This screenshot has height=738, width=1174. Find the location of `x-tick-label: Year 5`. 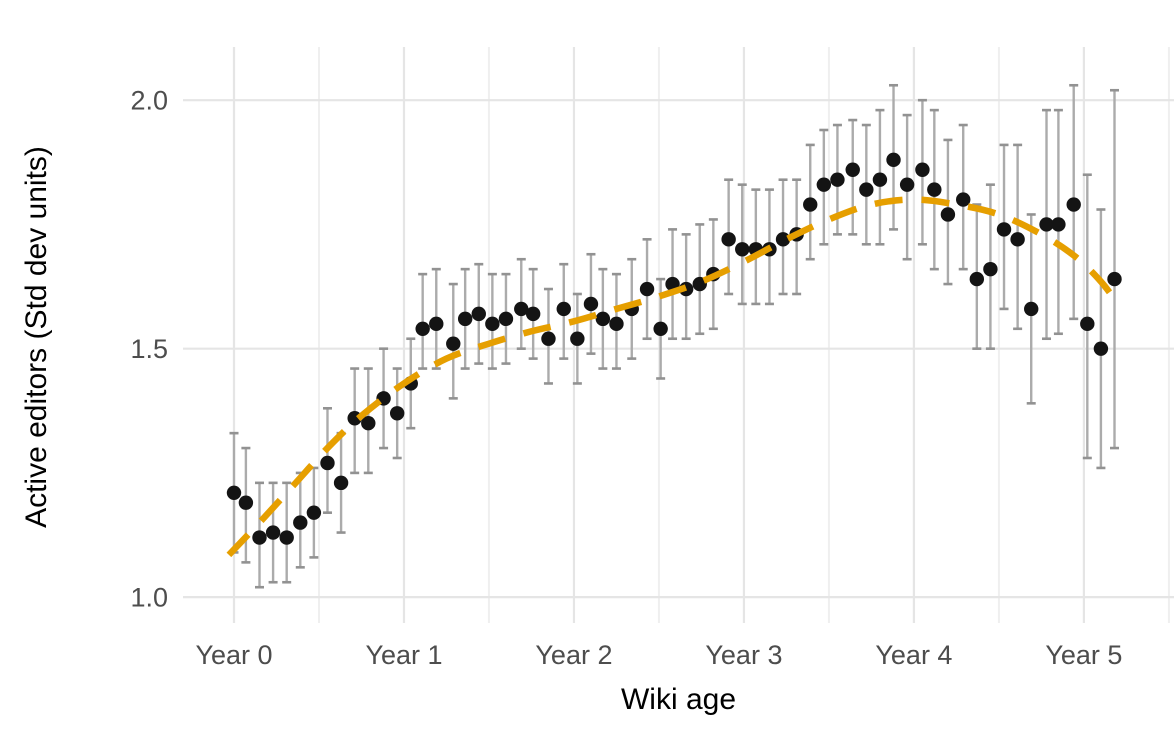

x-tick-label: Year 5 is located at coordinates (1083, 655).